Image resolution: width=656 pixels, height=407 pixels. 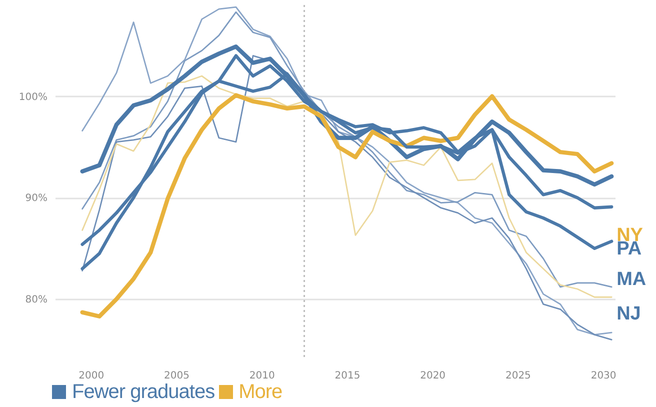 I want to click on x-tick-label: 2010, so click(x=262, y=376).